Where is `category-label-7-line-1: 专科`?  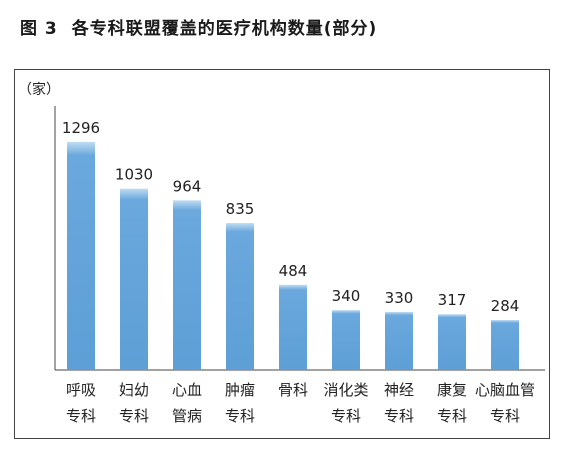
category-label-7-line-1: 专科 is located at coordinates (452, 416).